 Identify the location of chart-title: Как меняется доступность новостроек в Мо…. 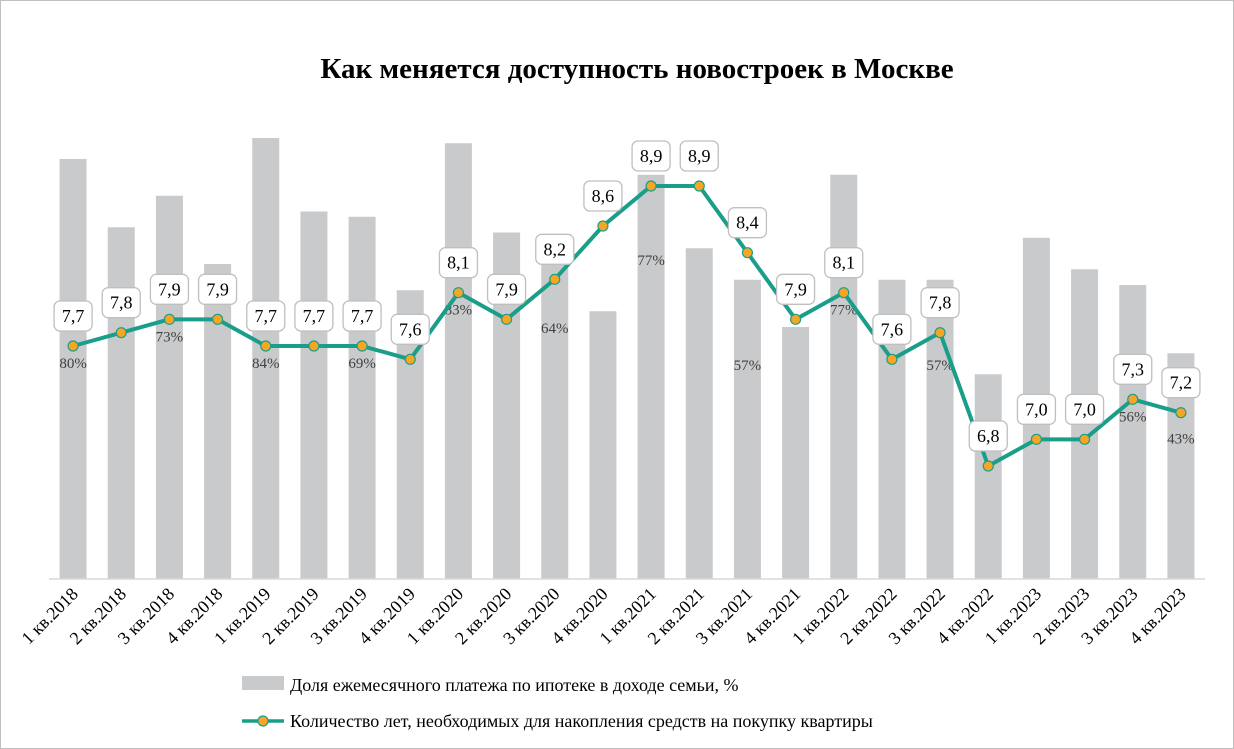
(636, 69).